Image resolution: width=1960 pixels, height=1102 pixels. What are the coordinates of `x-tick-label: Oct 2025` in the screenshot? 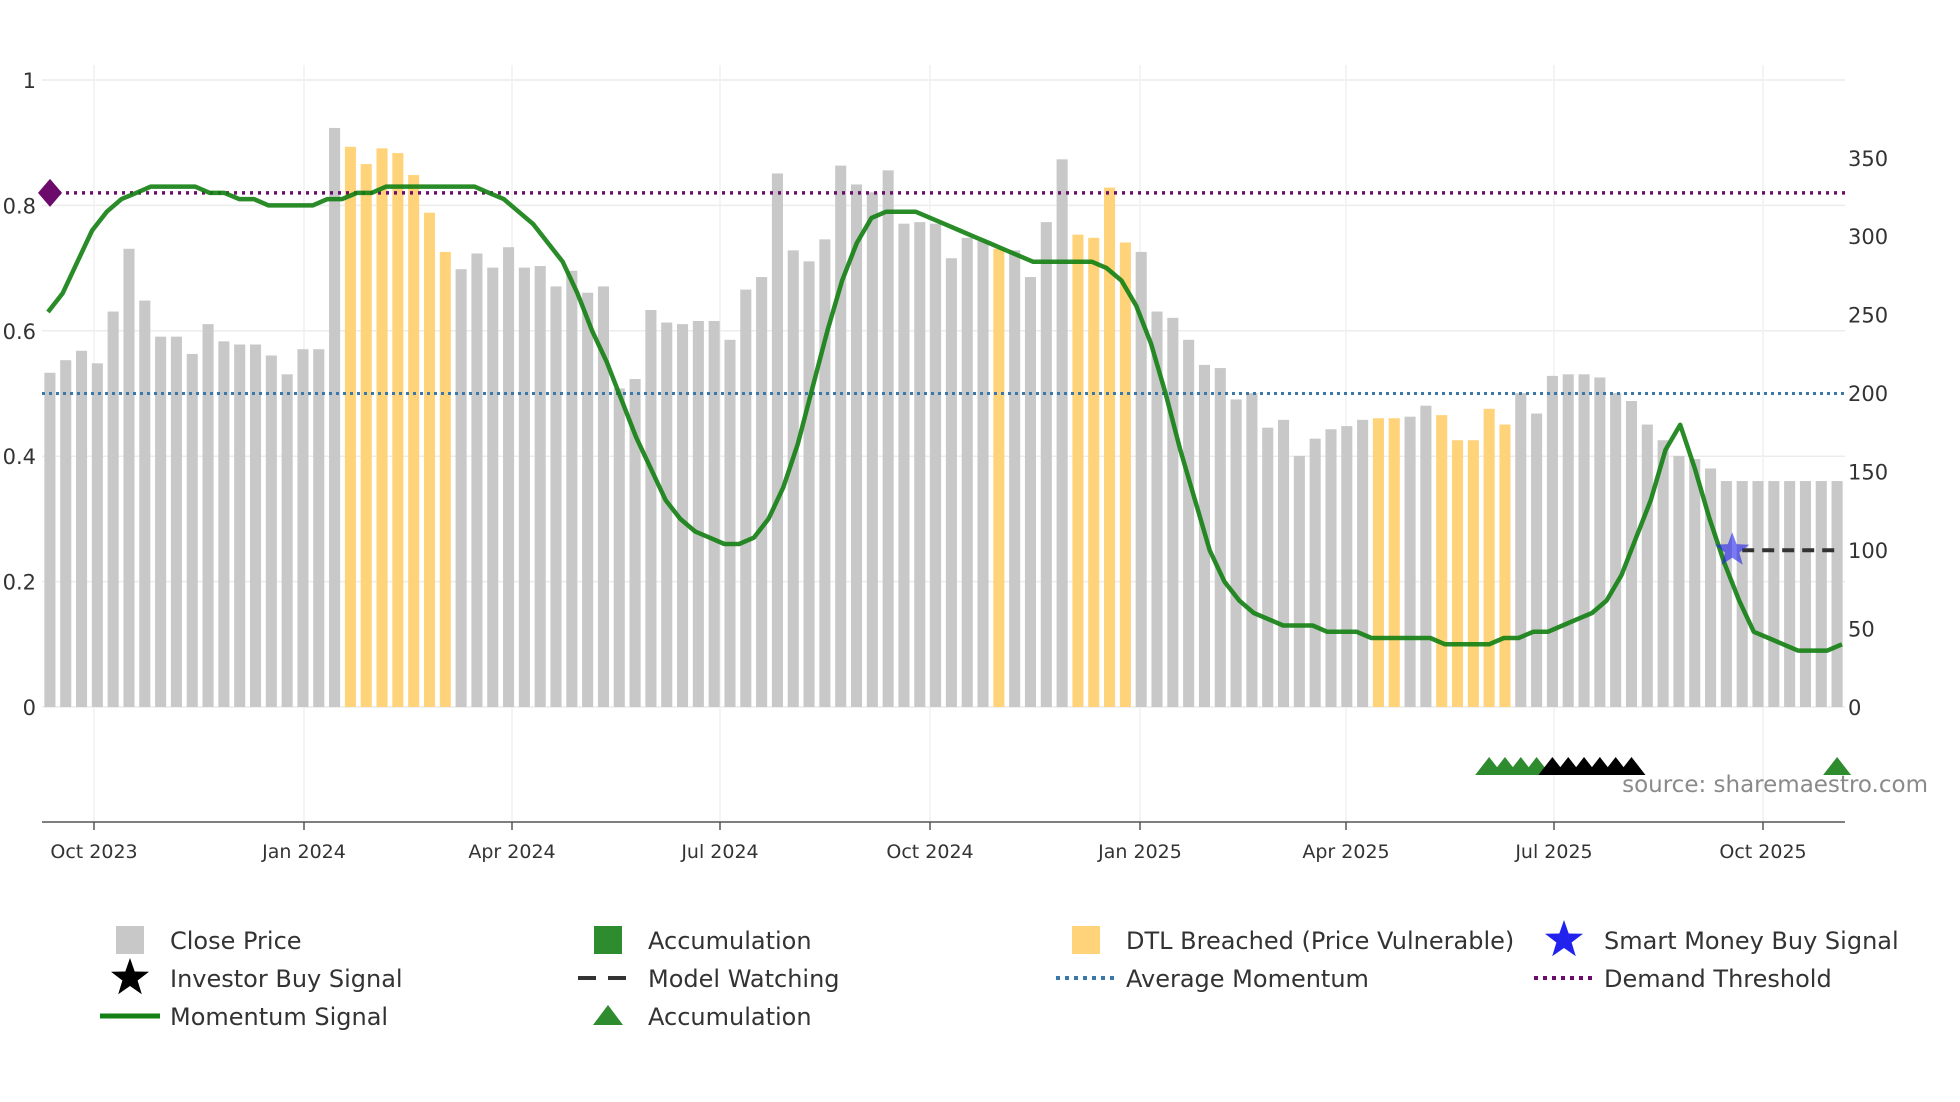 It's located at (1762, 852).